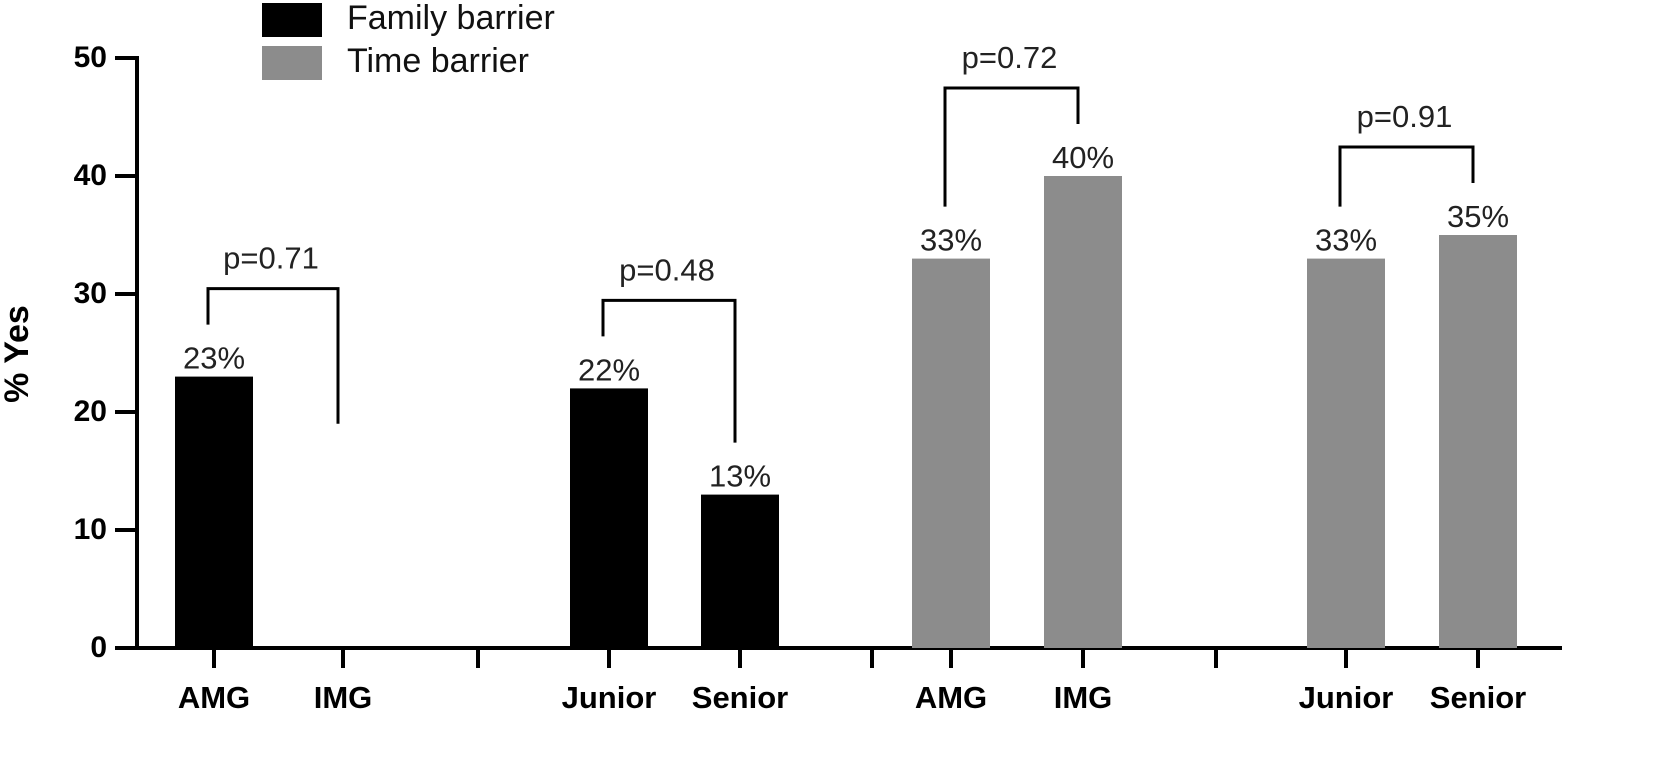 The image size is (1667, 763). Describe the element at coordinates (408, 40) in the screenshot. I see `legend: Family barrier Time barrier` at that location.